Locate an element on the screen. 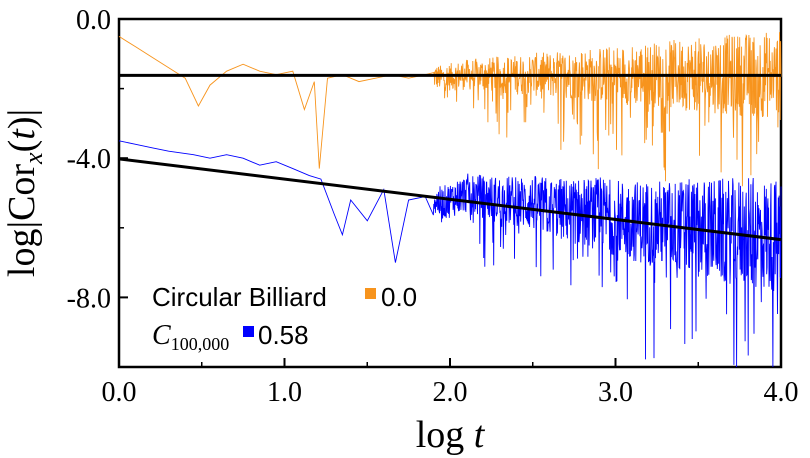 The height and width of the screenshot is (458, 810). x-tick-label: 2.0 is located at coordinates (450, 392).